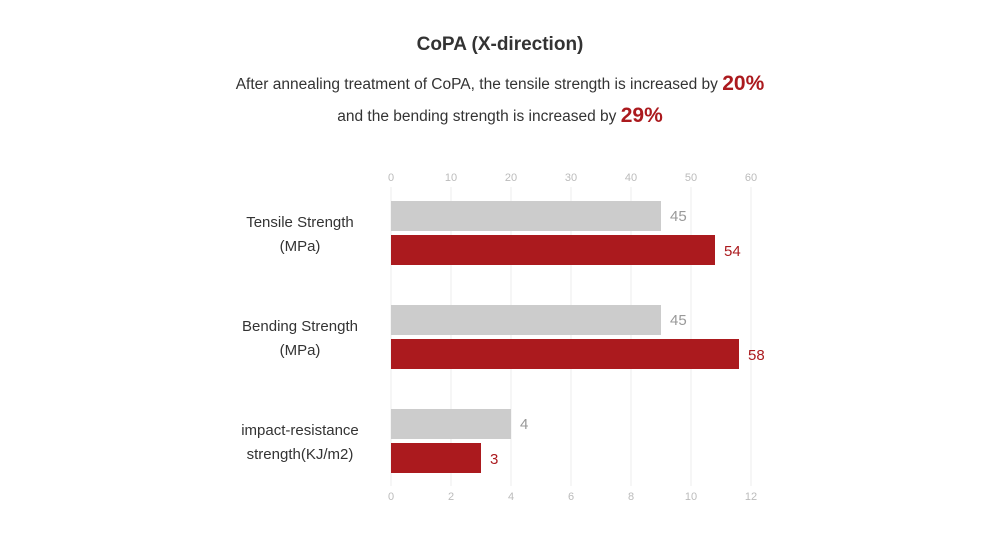  Describe the element at coordinates (631, 178) in the screenshot. I see `top-axis-tick-label: 40` at that location.